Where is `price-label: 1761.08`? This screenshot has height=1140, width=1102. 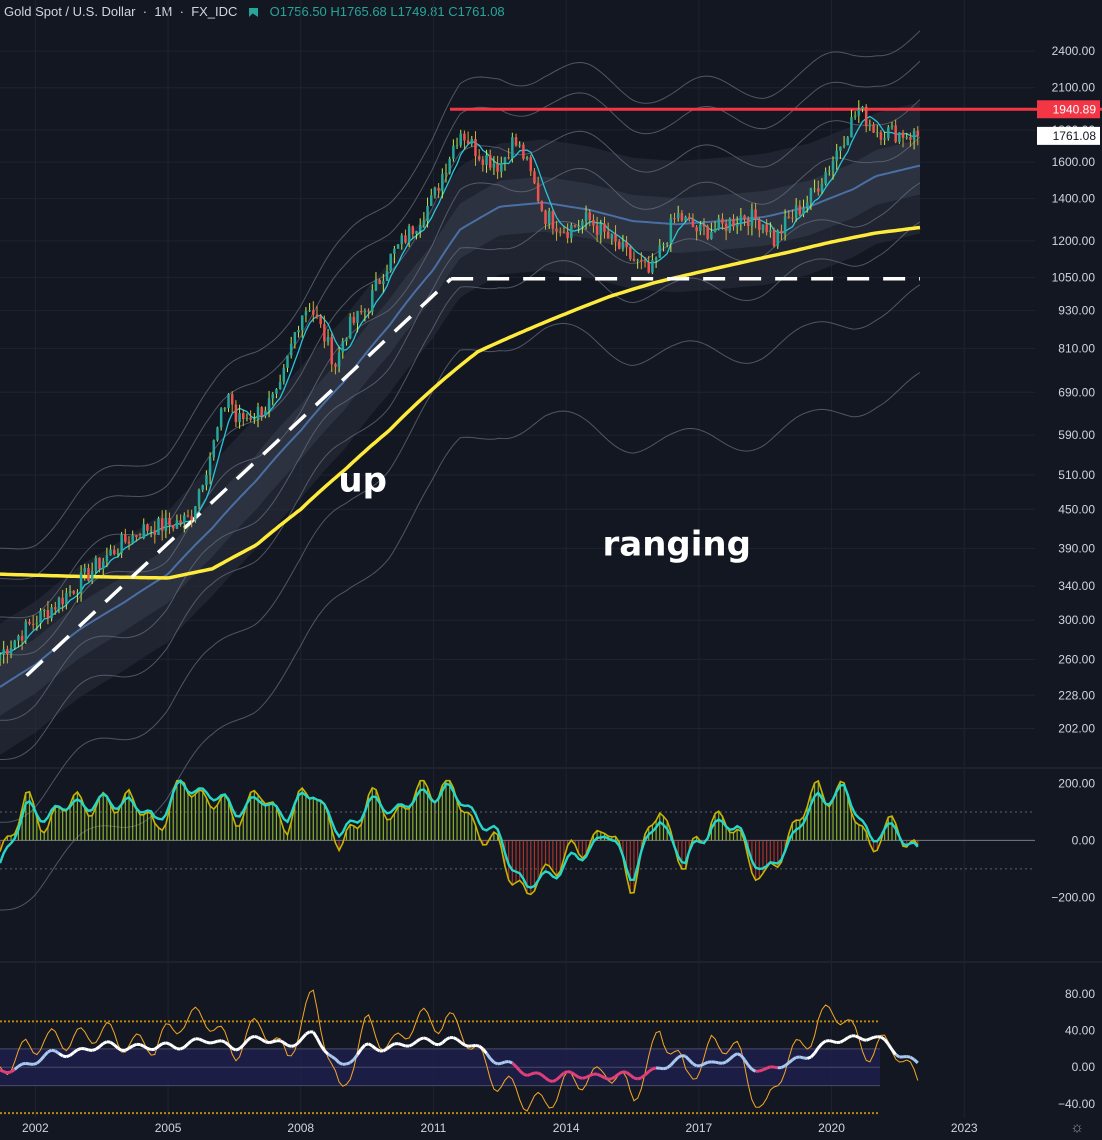
price-label: 1761.08 is located at coordinates (1075, 136).